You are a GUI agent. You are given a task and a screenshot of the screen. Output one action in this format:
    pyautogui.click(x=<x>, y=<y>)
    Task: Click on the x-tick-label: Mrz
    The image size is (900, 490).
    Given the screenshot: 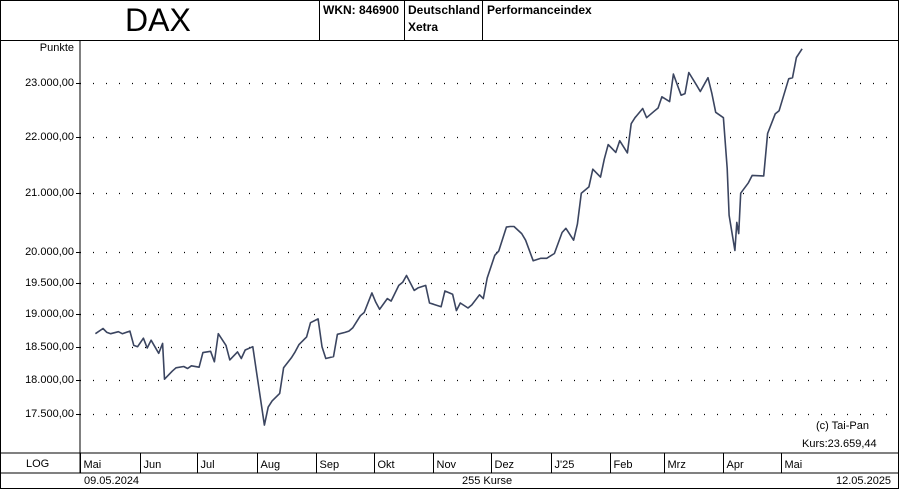 What is the action you would take?
    pyautogui.click(x=676, y=465)
    